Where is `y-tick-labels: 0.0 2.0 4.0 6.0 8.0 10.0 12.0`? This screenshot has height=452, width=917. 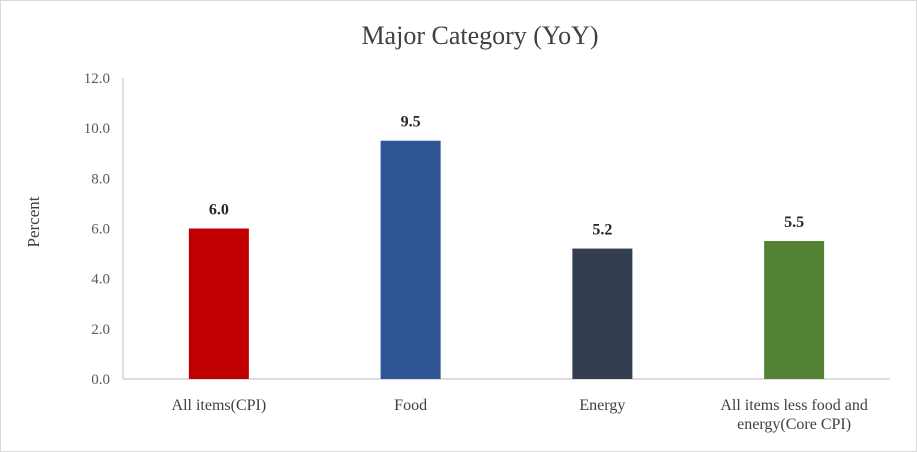 y-tick-labels: 0.0 2.0 4.0 6.0 8.0 10.0 12.0 is located at coordinates (97, 229).